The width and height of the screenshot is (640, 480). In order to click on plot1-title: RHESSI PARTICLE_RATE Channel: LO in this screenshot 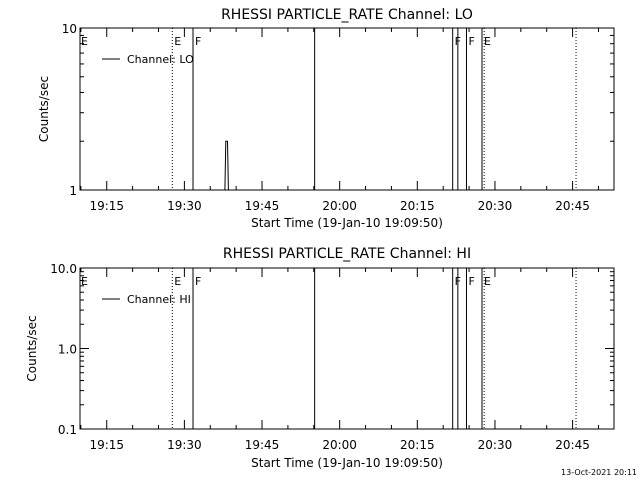, I will do `click(347, 15)`.